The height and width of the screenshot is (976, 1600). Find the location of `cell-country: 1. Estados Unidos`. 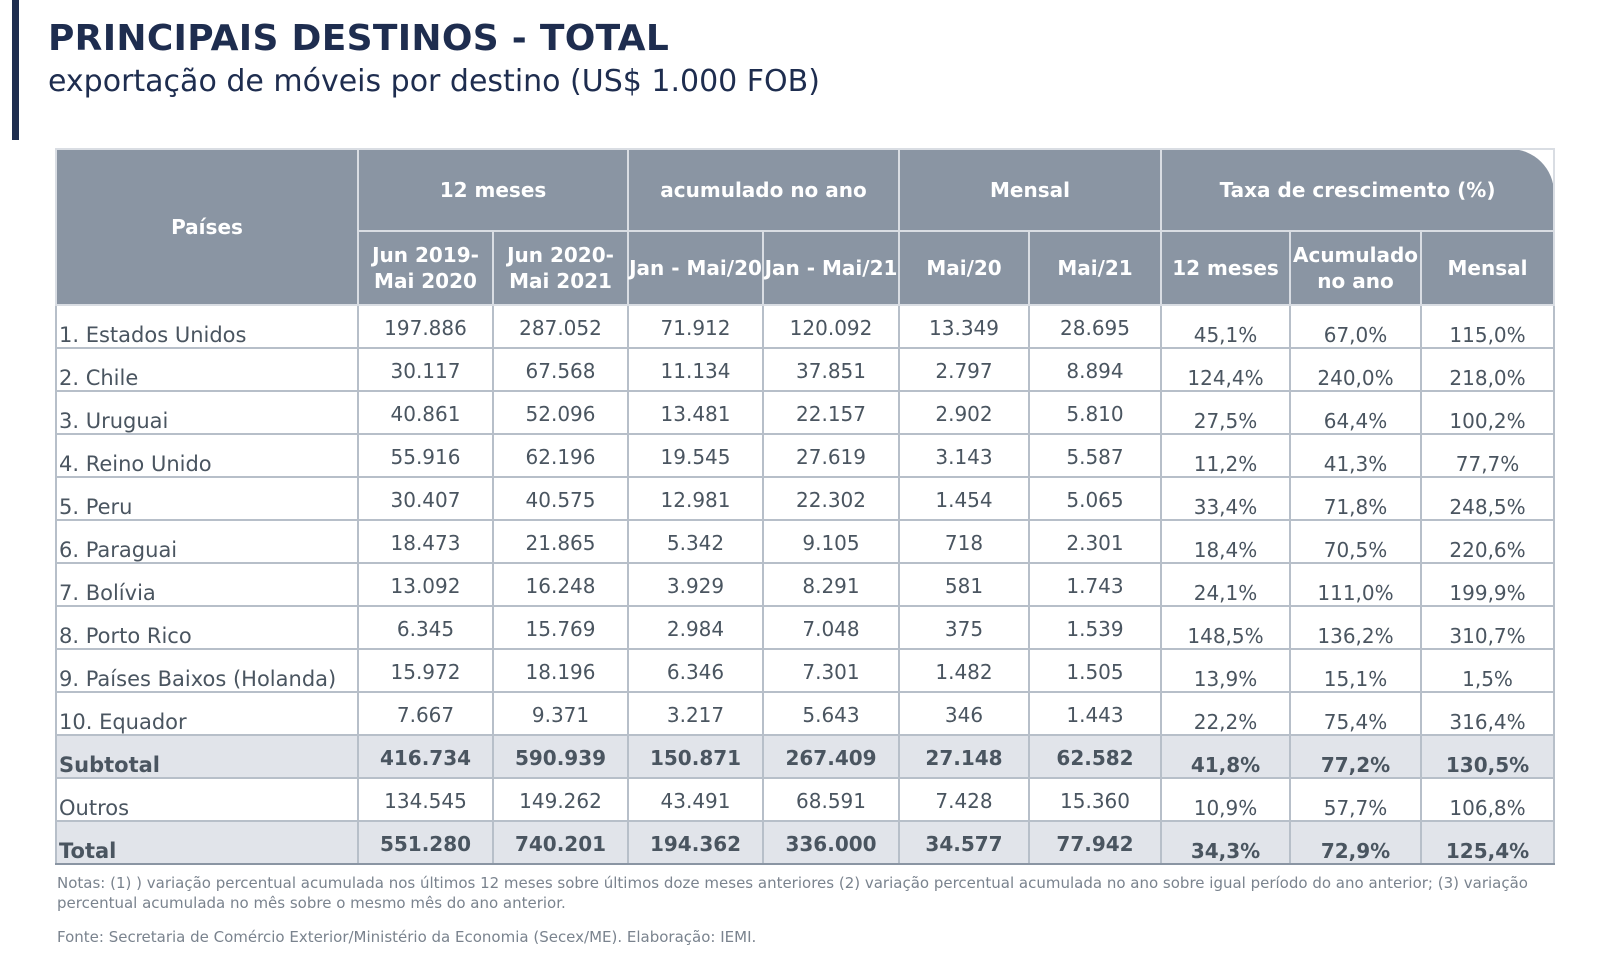

cell-country: 1. Estados Unidos is located at coordinates (207, 326).